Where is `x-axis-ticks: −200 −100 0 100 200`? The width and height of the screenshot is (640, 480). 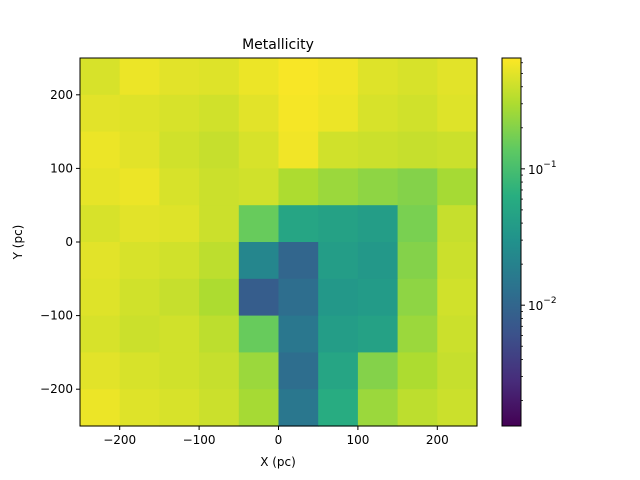 x-axis-ticks: −200 −100 0 100 200 is located at coordinates (276, 436).